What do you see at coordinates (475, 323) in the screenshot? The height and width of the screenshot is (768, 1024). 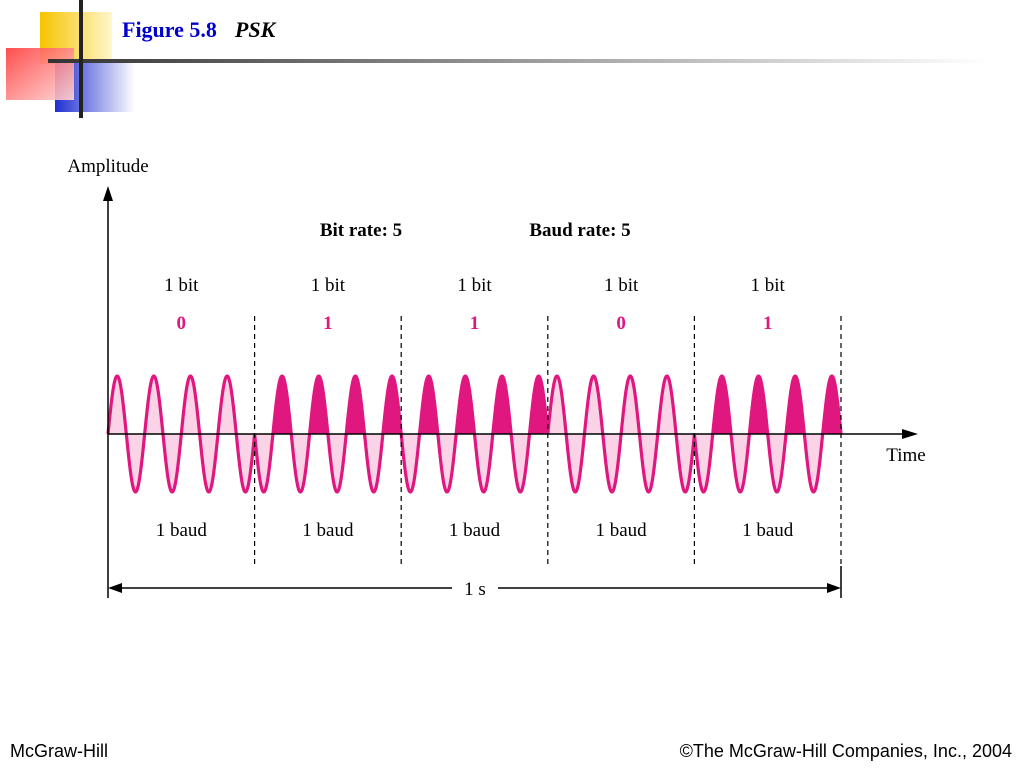 I see `bit-3-value: 1` at bounding box center [475, 323].